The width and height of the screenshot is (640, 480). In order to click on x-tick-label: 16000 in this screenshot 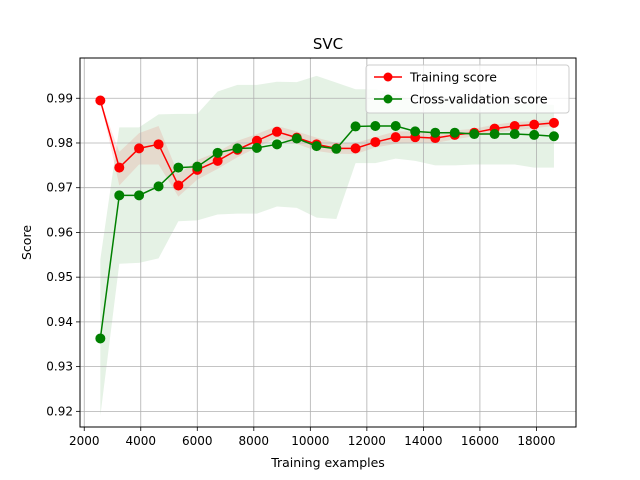, I will do `click(480, 441)`.